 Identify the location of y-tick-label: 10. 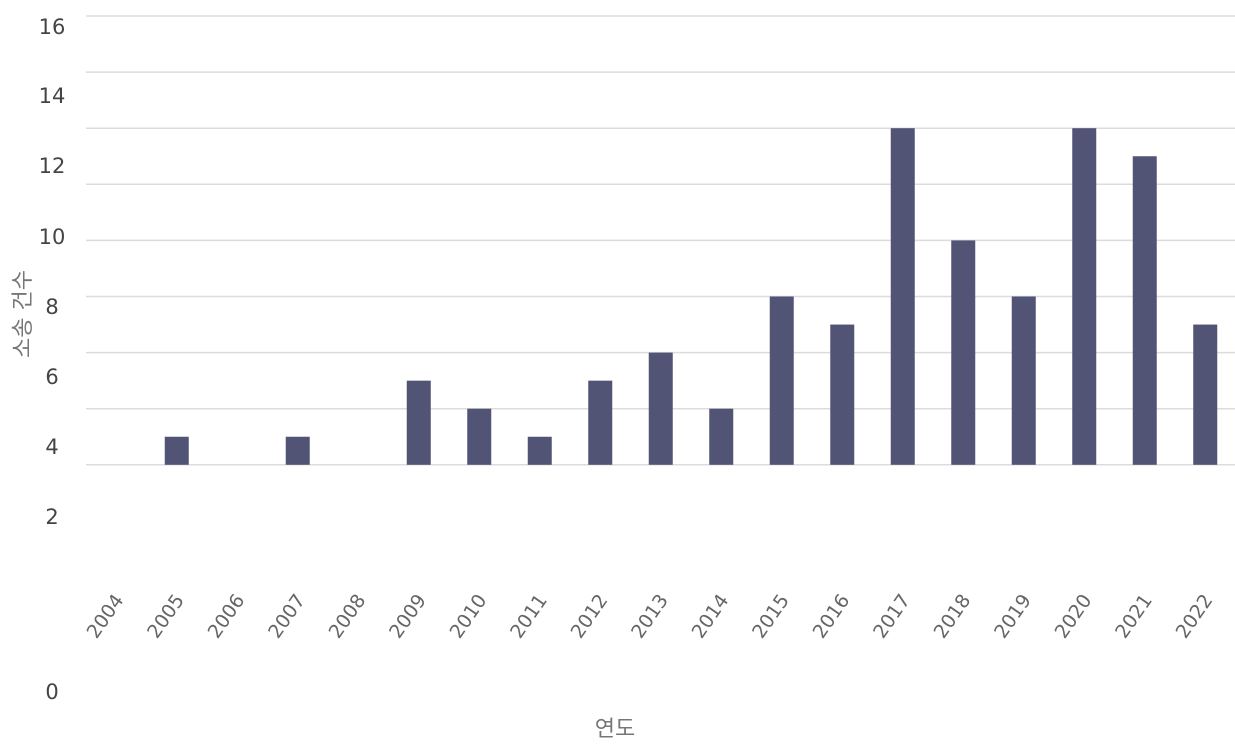
(52, 237).